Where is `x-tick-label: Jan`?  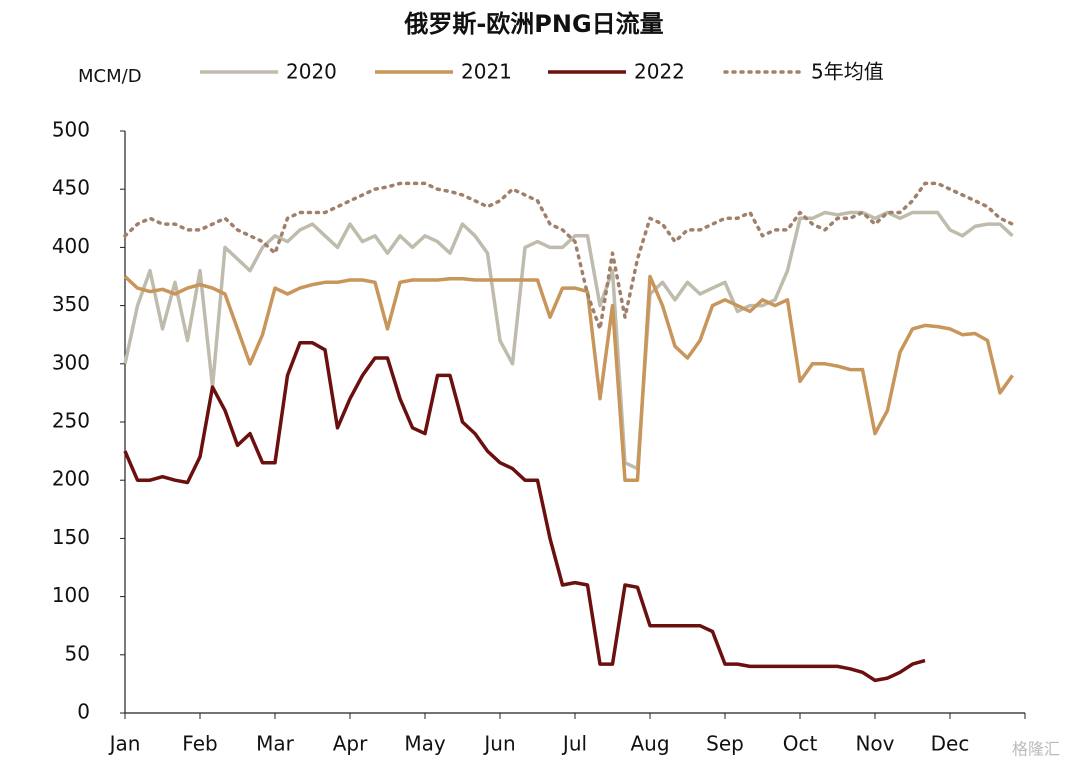
x-tick-label: Jan is located at coordinates (124, 744).